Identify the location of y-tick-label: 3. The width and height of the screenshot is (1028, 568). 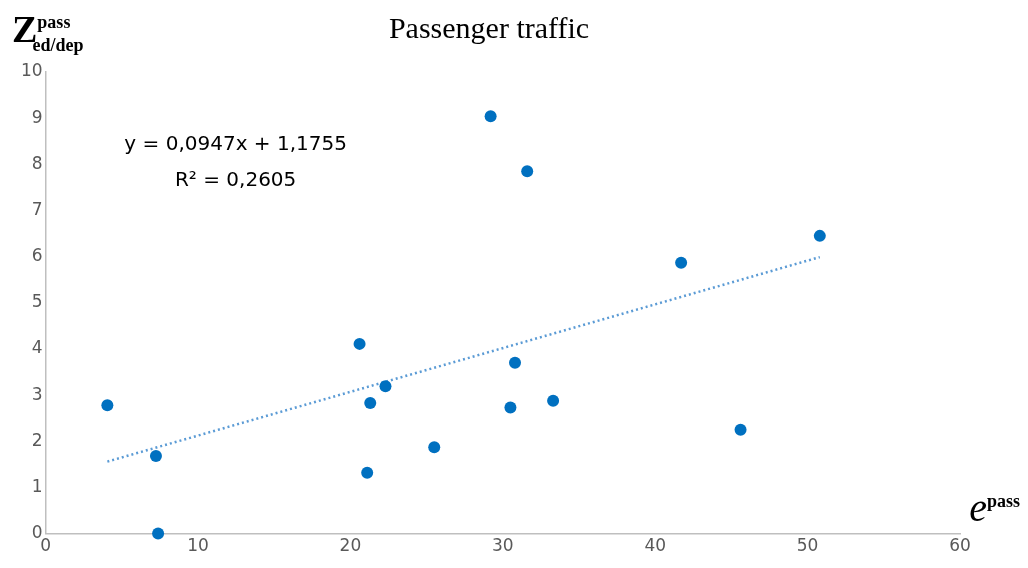
(37, 393).